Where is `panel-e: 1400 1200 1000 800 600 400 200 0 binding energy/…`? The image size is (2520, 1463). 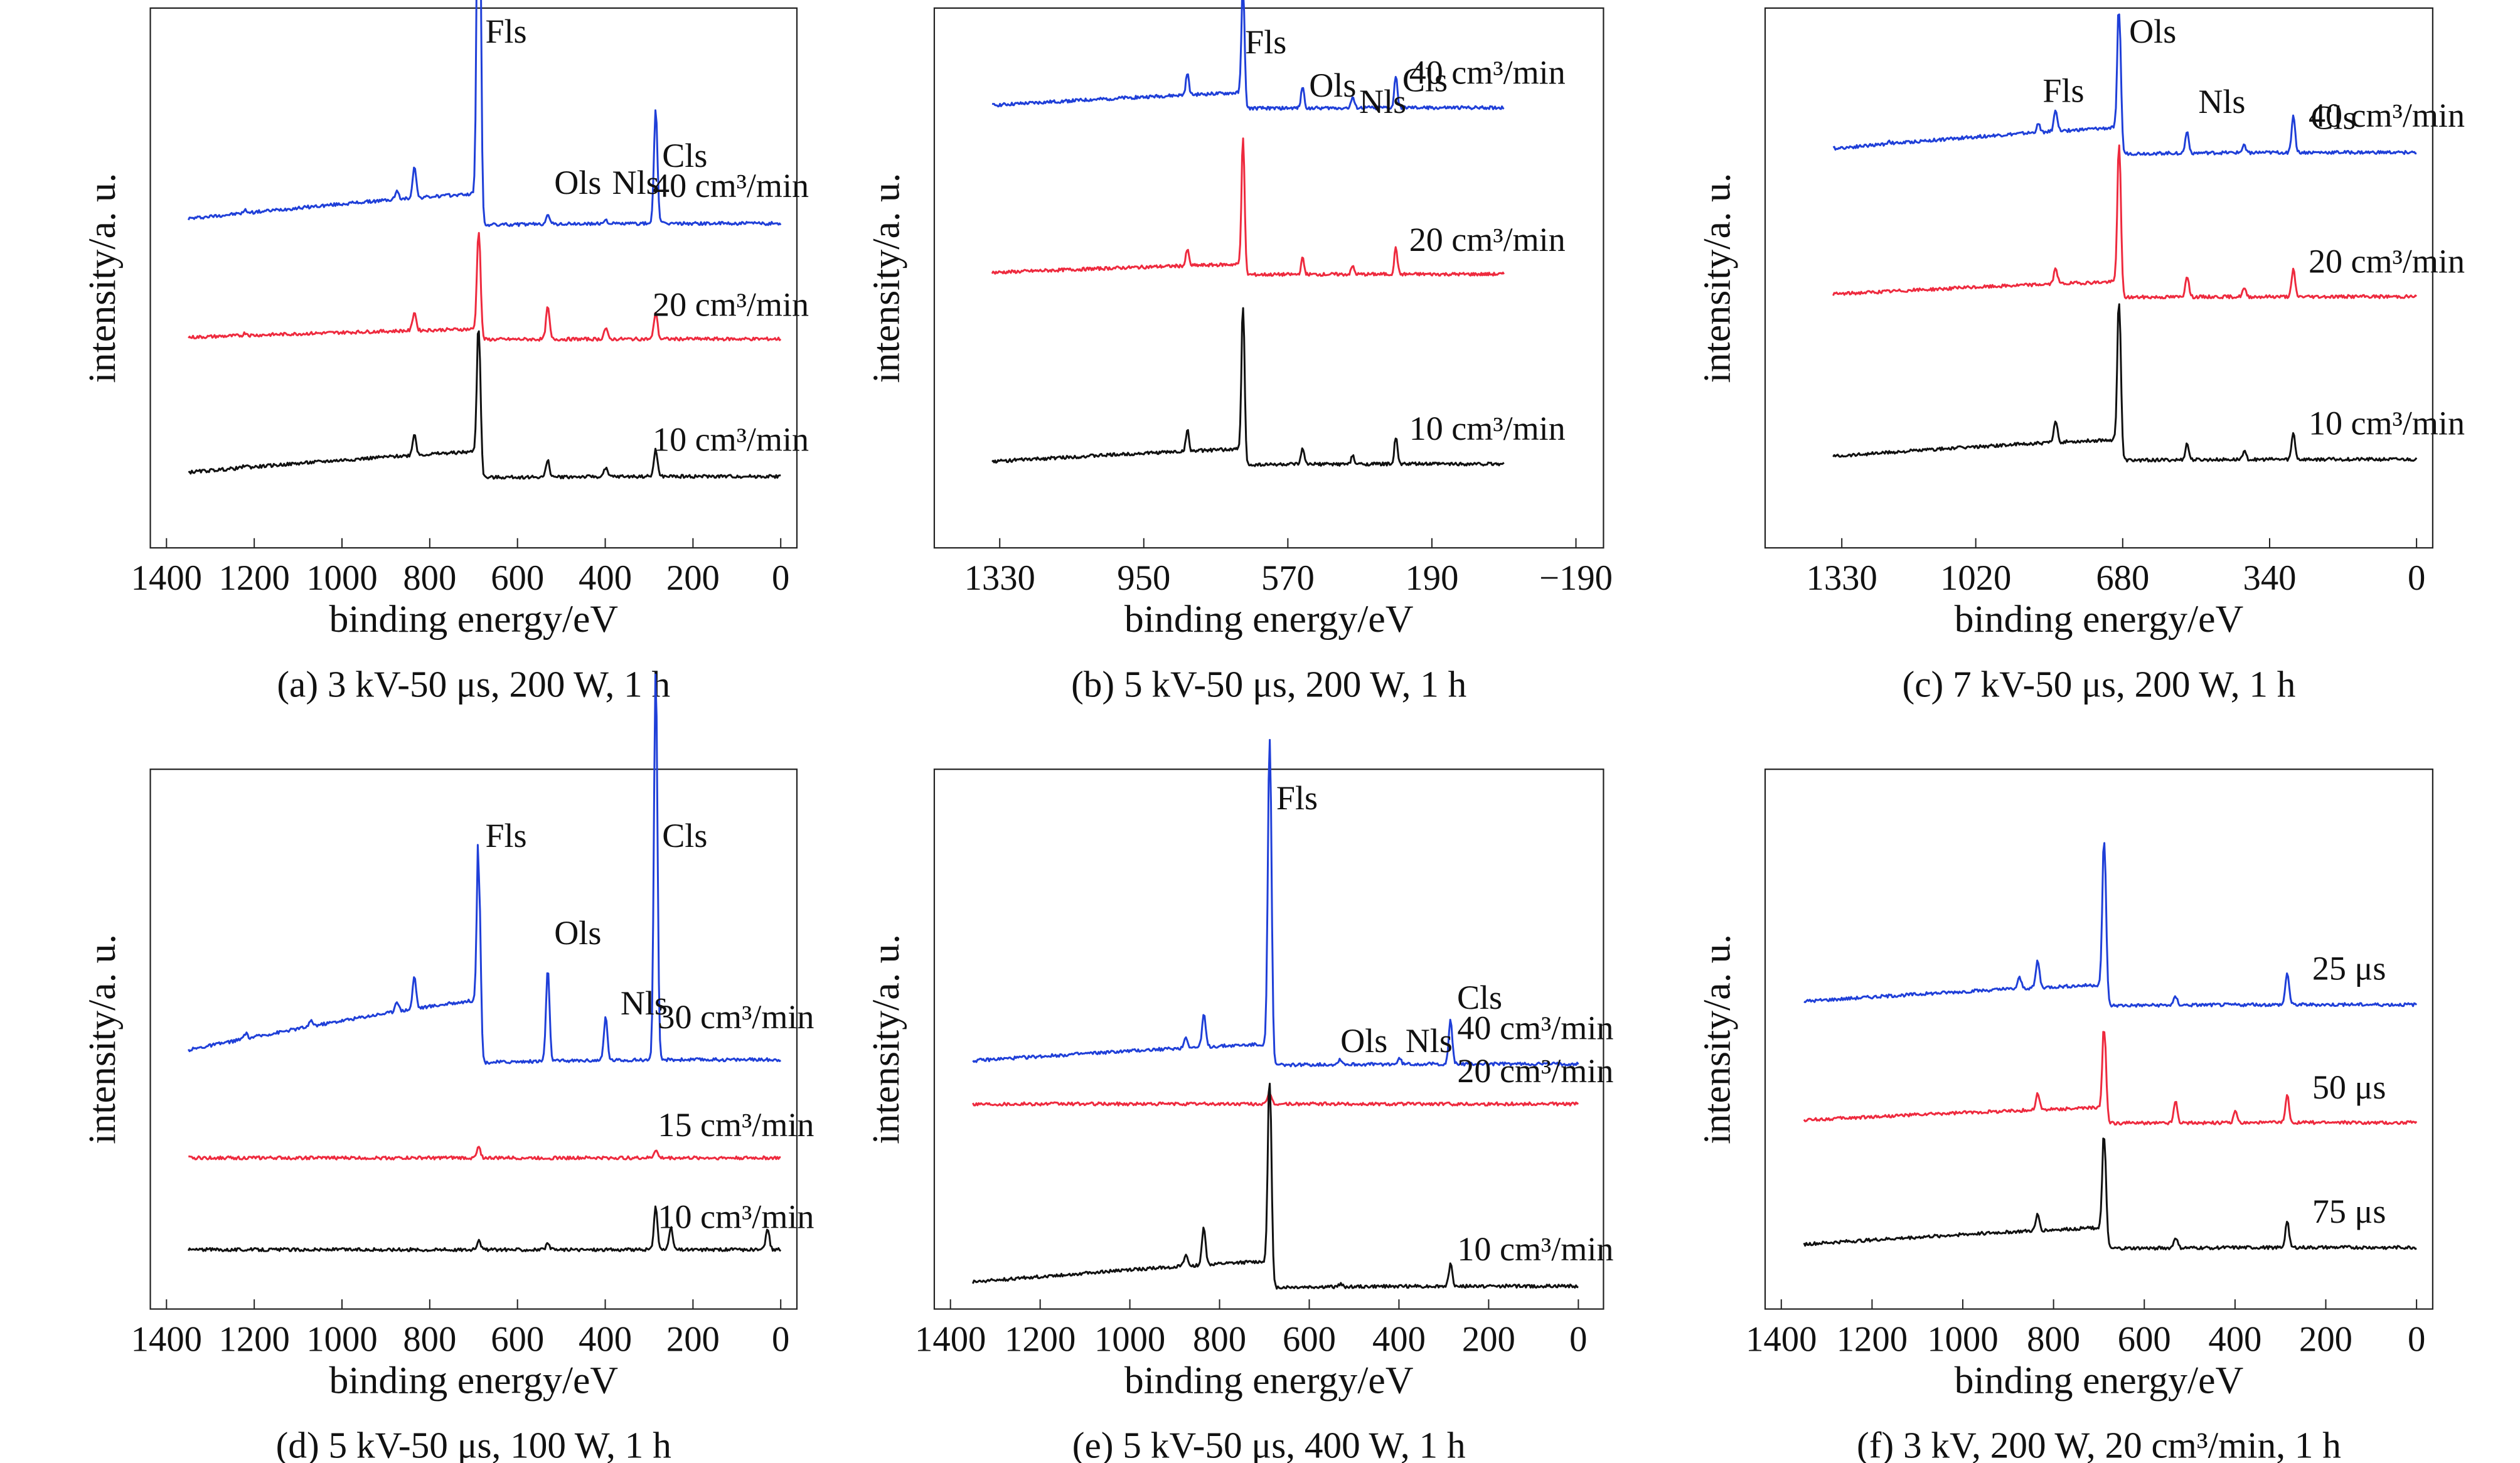 panel-e: 1400 1200 1000 800 600 400 200 0 binding energy/… is located at coordinates (1239, 1100).